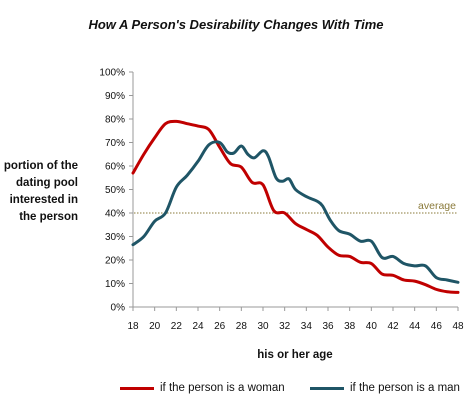  Describe the element at coordinates (47, 183) in the screenshot. I see `y-axis-label-line: dating pool` at that location.